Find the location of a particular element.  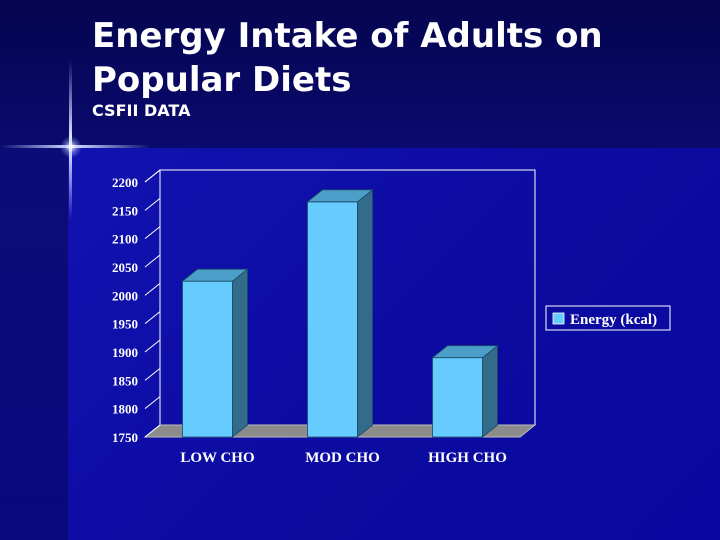

y-tick-label: 1900 is located at coordinates (125, 352).